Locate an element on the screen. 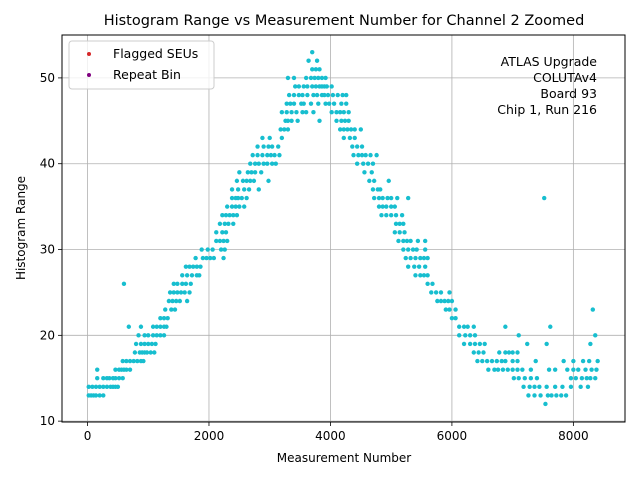  x-axis-label: Measurement Number is located at coordinates (344, 458).